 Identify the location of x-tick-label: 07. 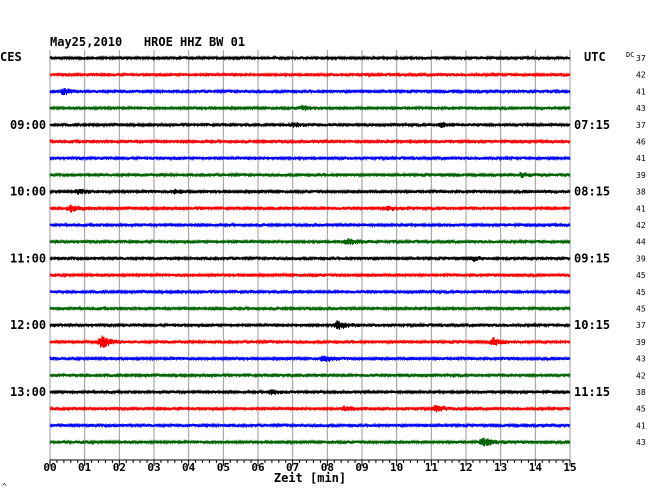
(292, 467).